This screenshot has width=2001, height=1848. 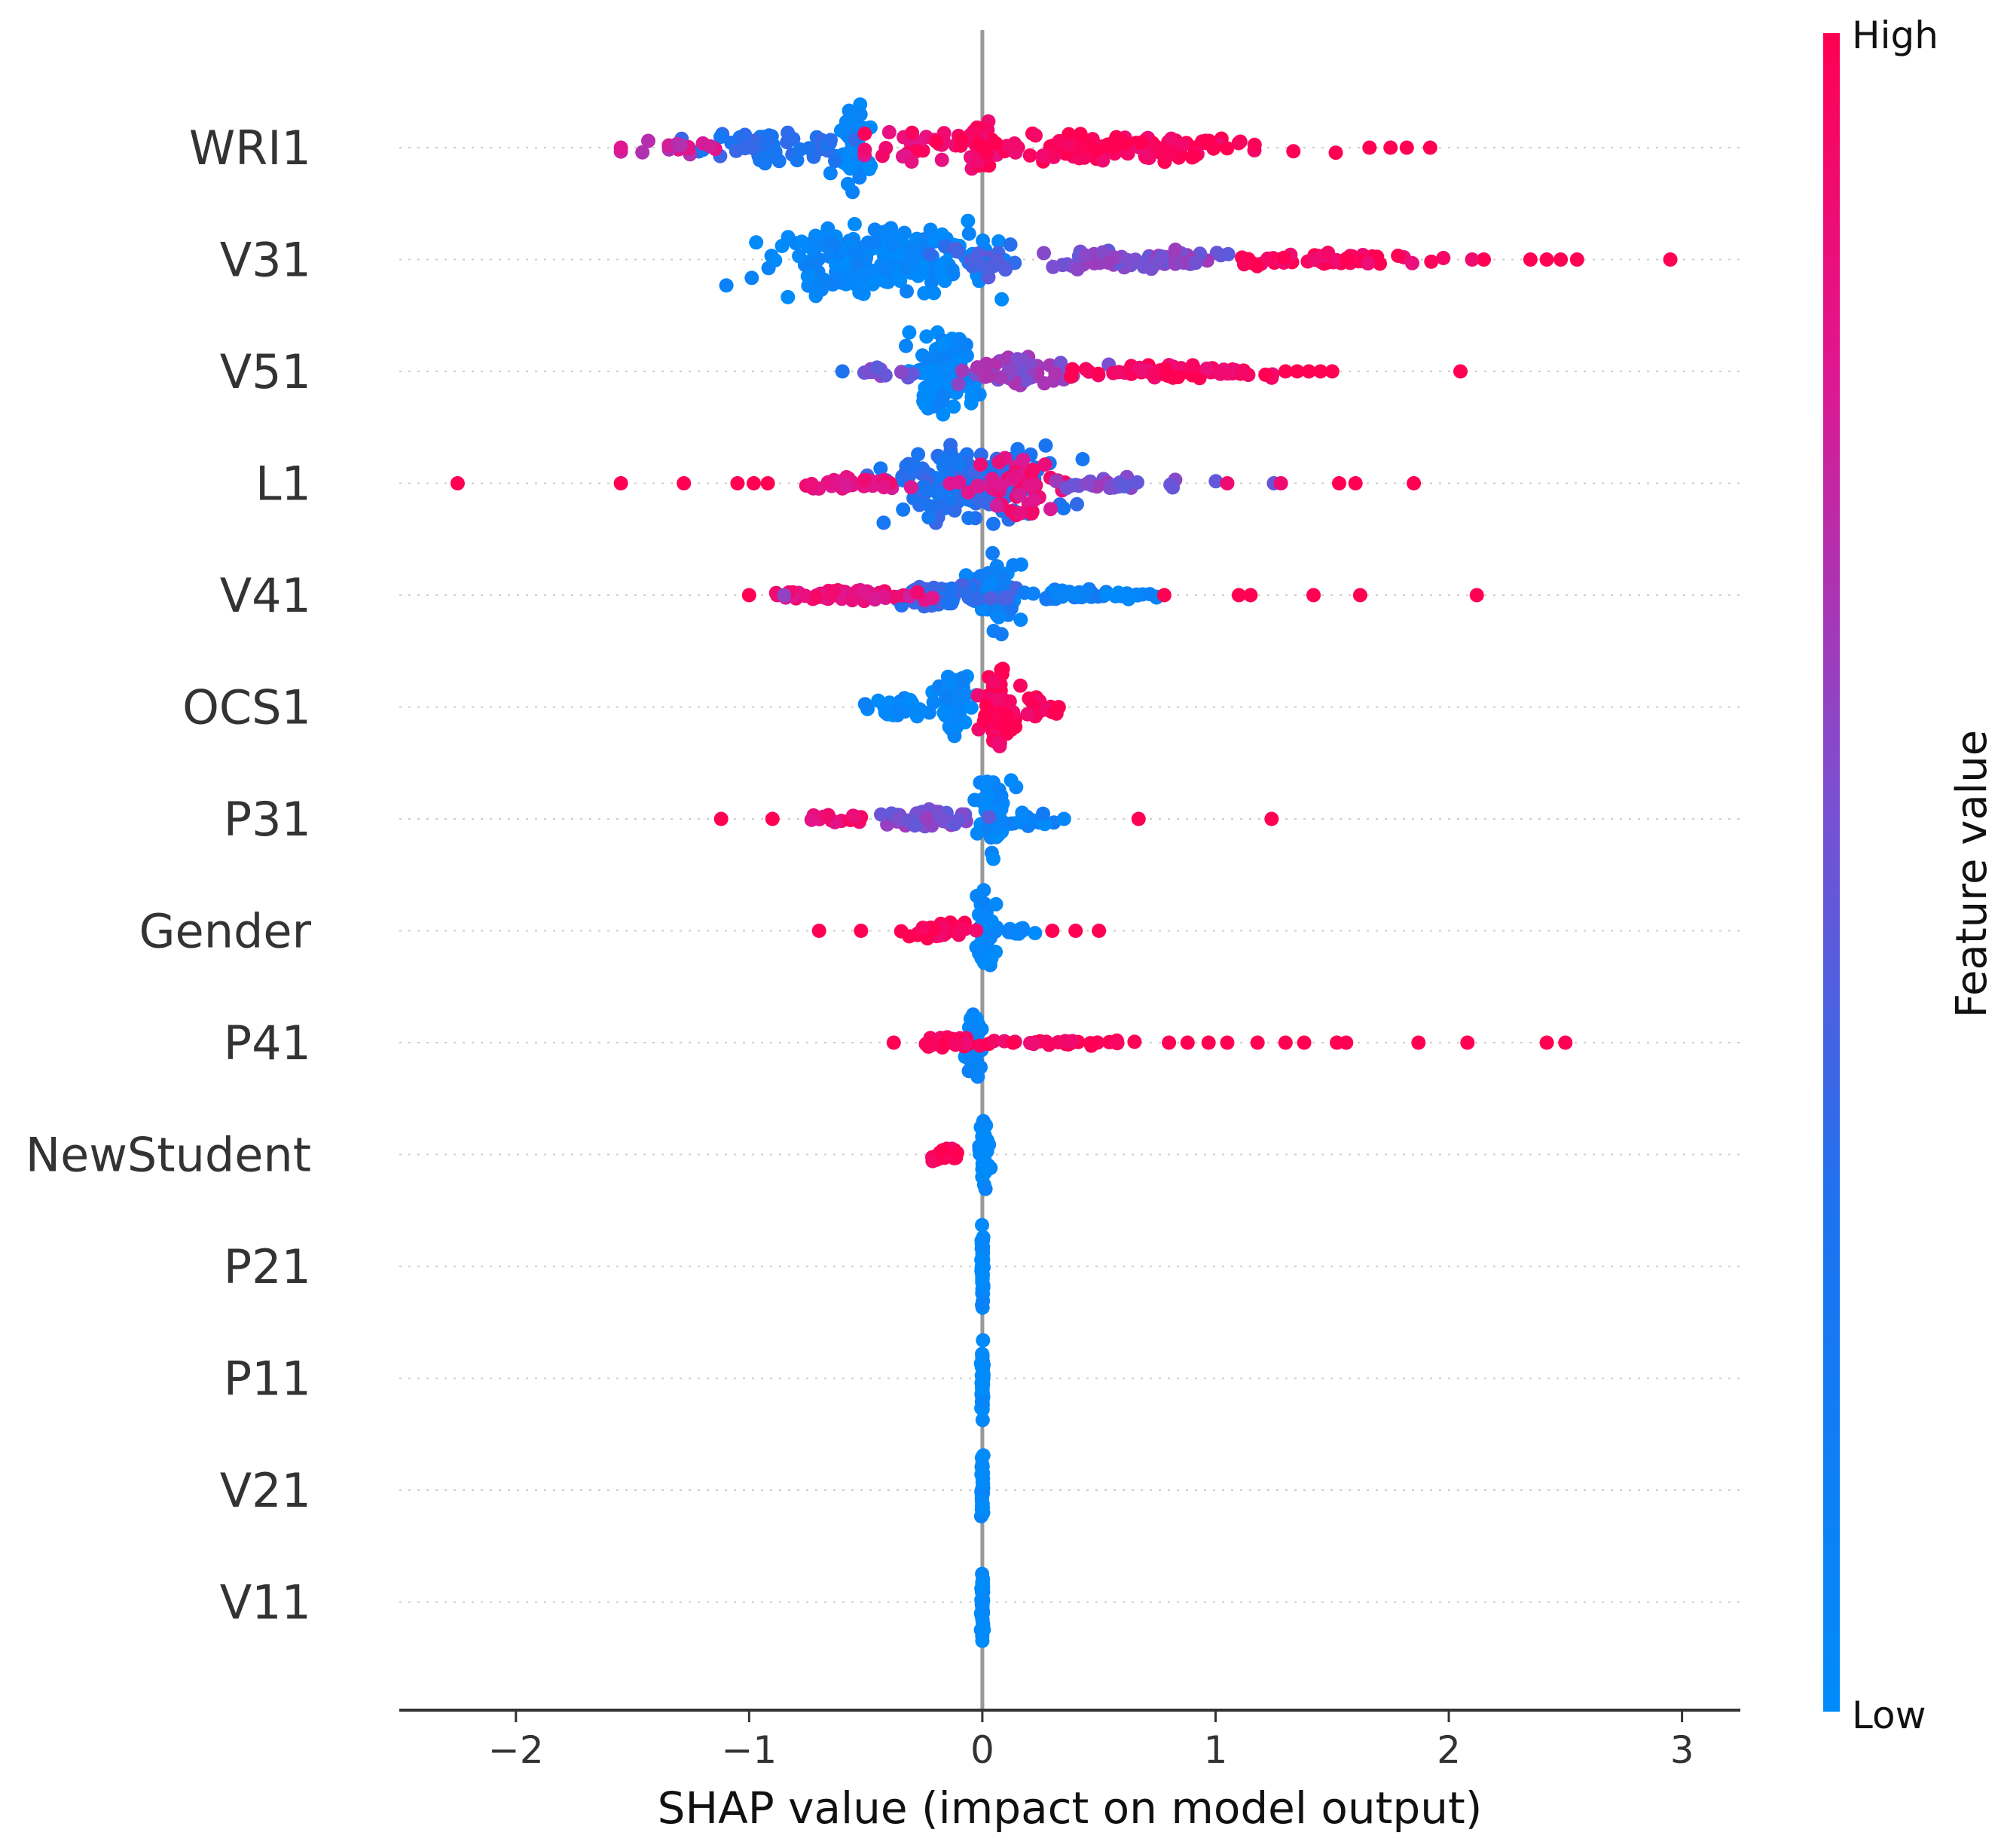 What do you see at coordinates (982, 1607) in the screenshot?
I see `beeswarm-row-v11` at bounding box center [982, 1607].